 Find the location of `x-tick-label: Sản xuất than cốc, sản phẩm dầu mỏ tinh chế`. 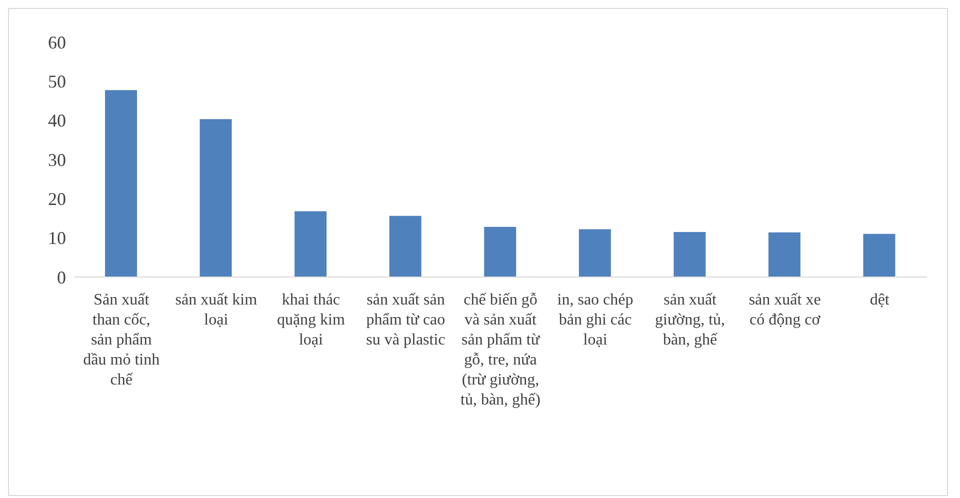

x-tick-label: Sản xuất than cốc, sản phẩm dầu mỏ tinh chế is located at coordinates (121, 339).